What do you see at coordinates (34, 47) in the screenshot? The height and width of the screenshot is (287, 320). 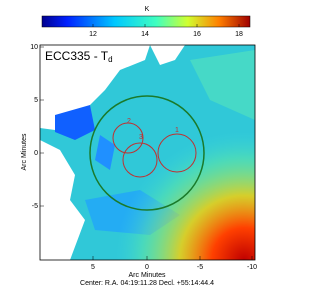 I see `y-tick-label: 10` at bounding box center [34, 47].